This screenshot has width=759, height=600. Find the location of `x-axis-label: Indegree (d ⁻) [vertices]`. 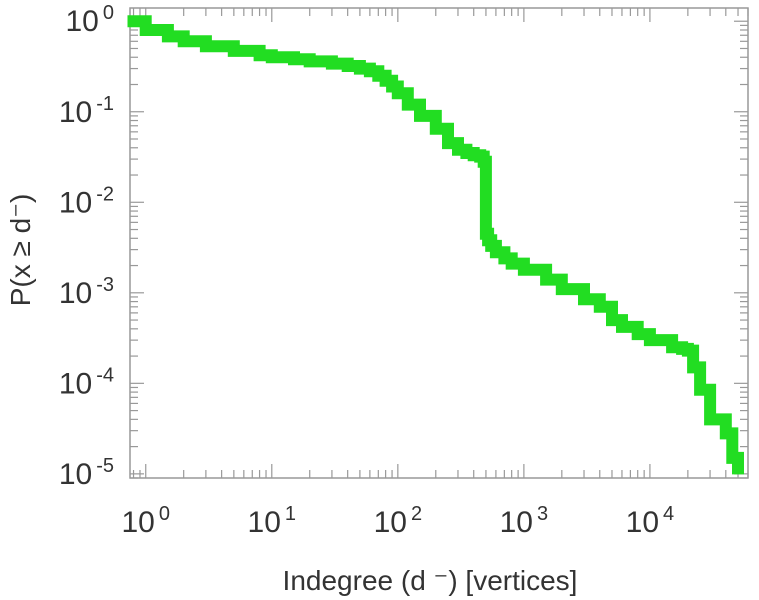

x-axis-label: Indegree (d ⁻) [vertices] is located at coordinates (430, 580).